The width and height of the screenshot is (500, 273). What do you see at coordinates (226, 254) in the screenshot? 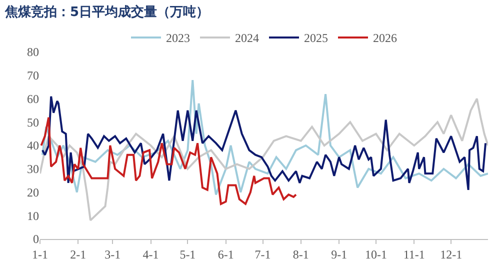
I see `x-tick-label: 6-1` at bounding box center [226, 254].